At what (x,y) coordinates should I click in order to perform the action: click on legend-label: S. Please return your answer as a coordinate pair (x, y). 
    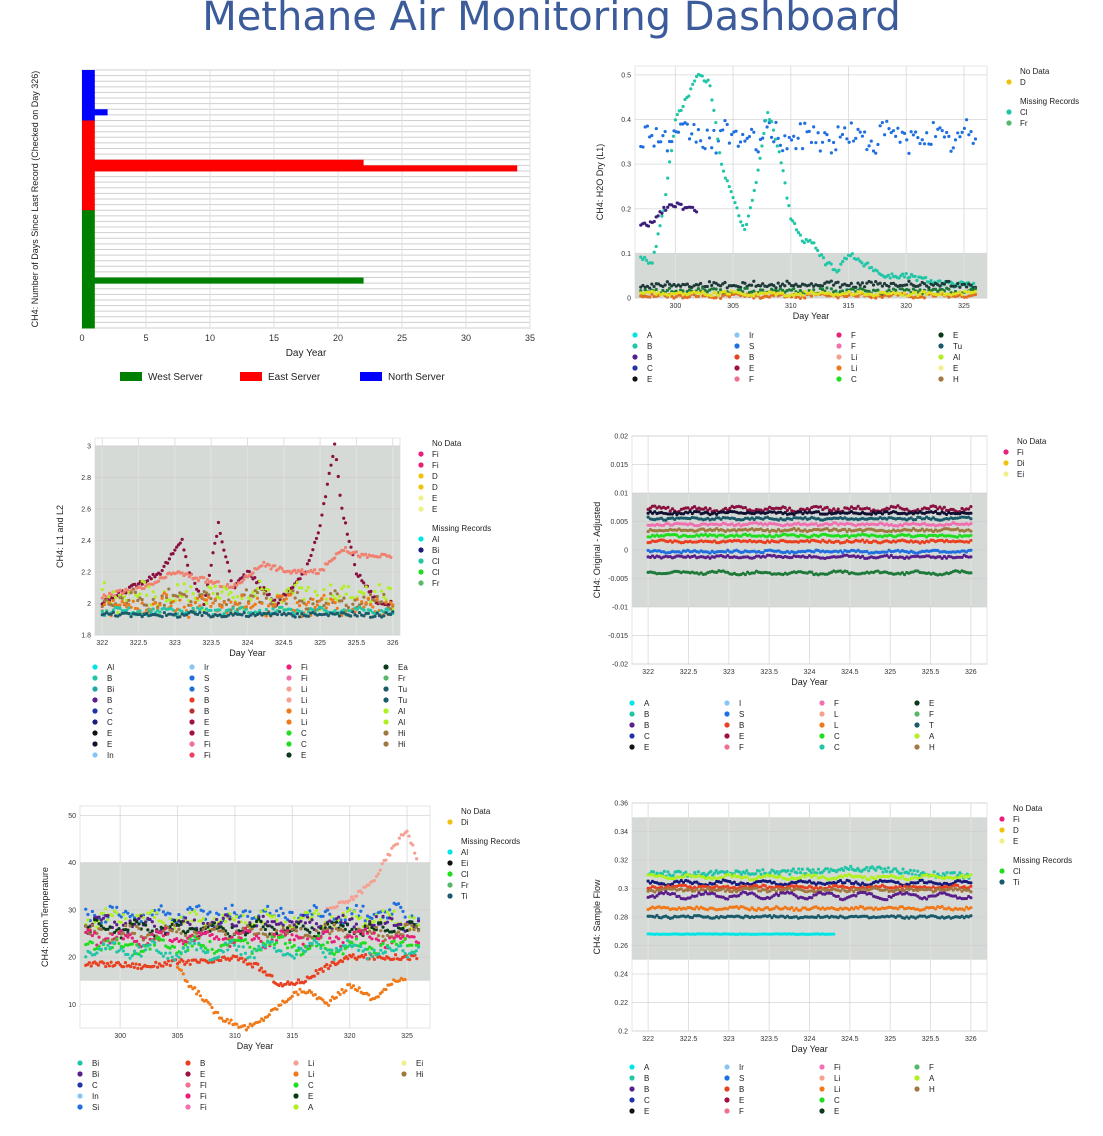
    Looking at the image, I should click on (741, 714).